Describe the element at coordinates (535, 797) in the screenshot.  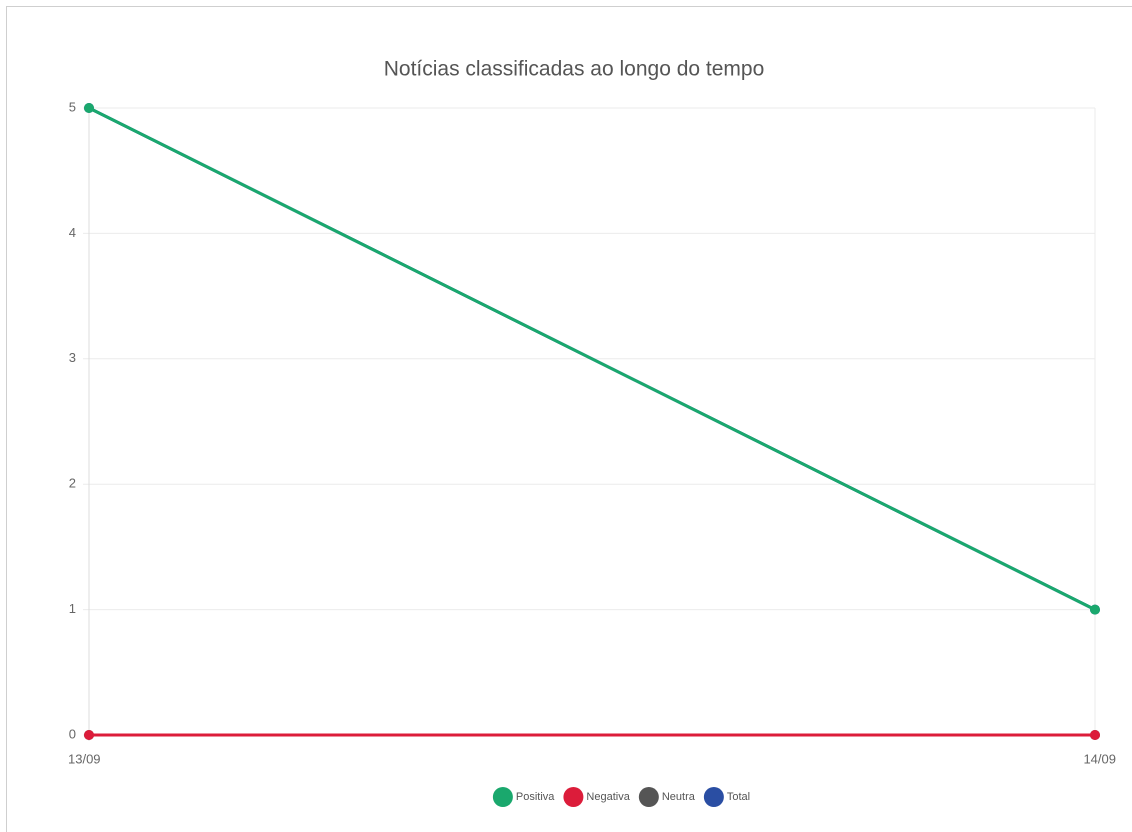
I see `legend-label: Positiva` at that location.